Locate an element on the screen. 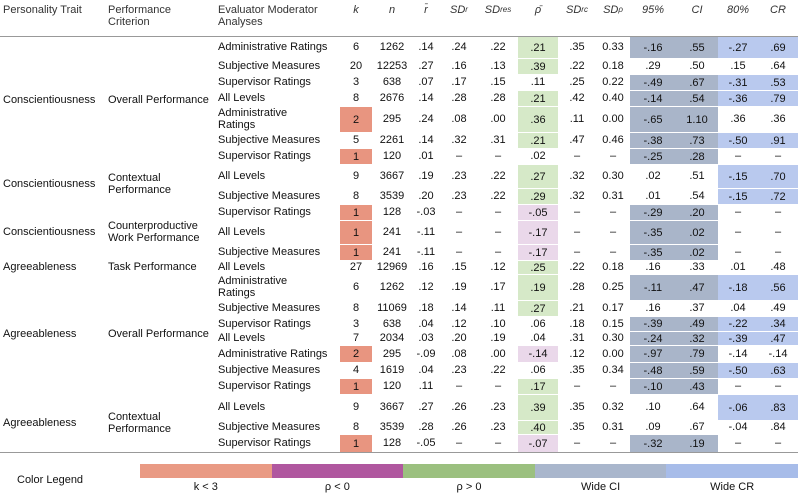  header-cell: SD r is located at coordinates (459, 18).